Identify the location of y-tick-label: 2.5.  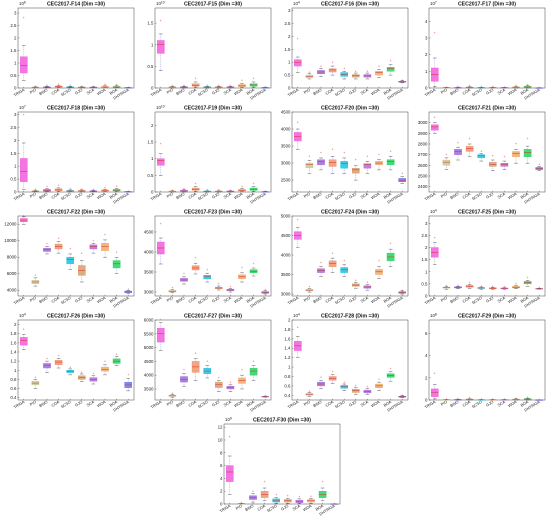
(287, 23).